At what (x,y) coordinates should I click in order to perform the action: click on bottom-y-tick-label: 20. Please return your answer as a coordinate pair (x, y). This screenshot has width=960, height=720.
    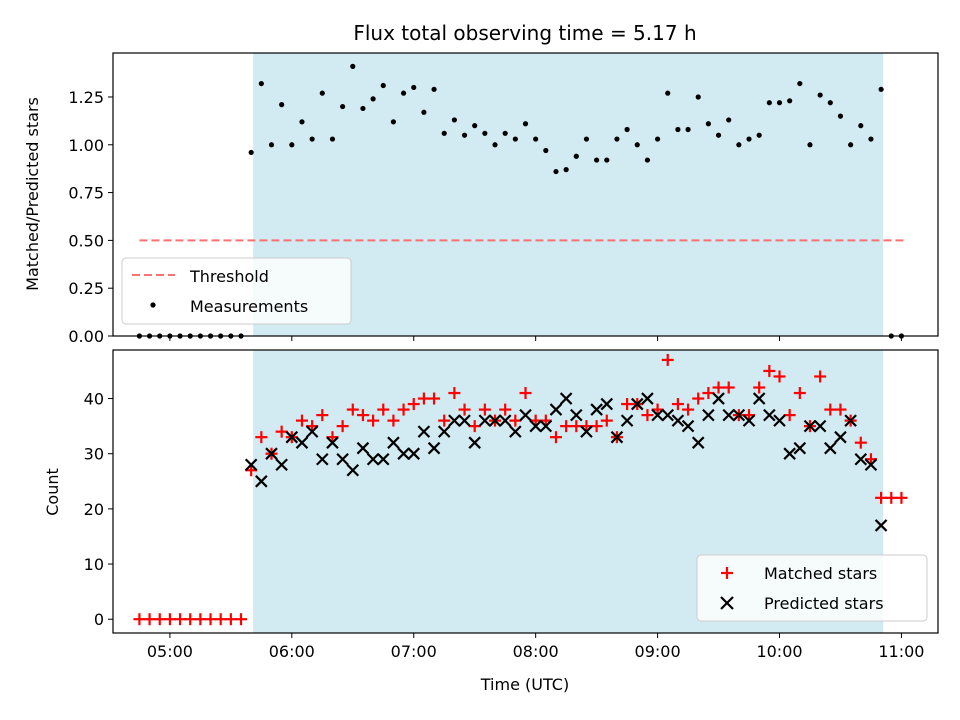
    Looking at the image, I should click on (94, 509).